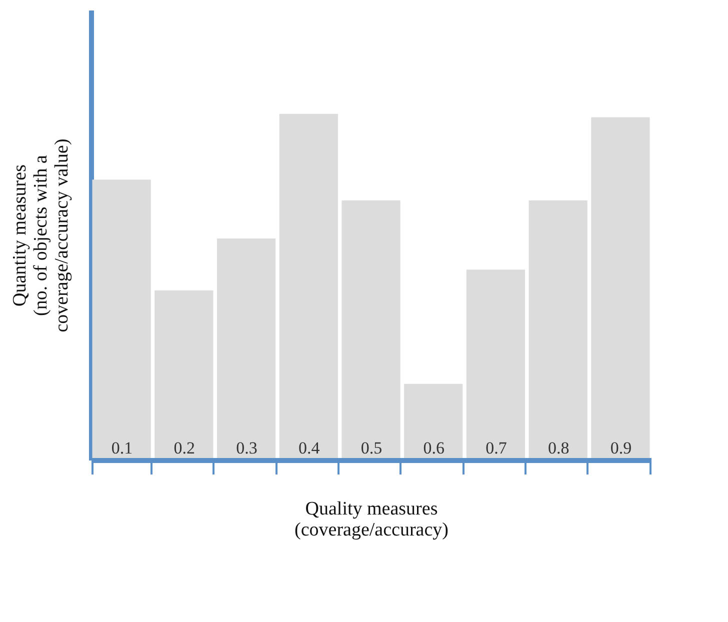 The height and width of the screenshot is (622, 728). I want to click on x-tick-label: 0.5, so click(371, 448).